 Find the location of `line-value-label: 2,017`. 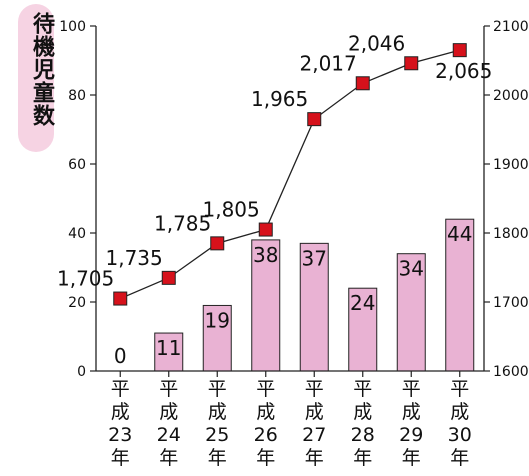

line-value-label: 2,017 is located at coordinates (327, 63).